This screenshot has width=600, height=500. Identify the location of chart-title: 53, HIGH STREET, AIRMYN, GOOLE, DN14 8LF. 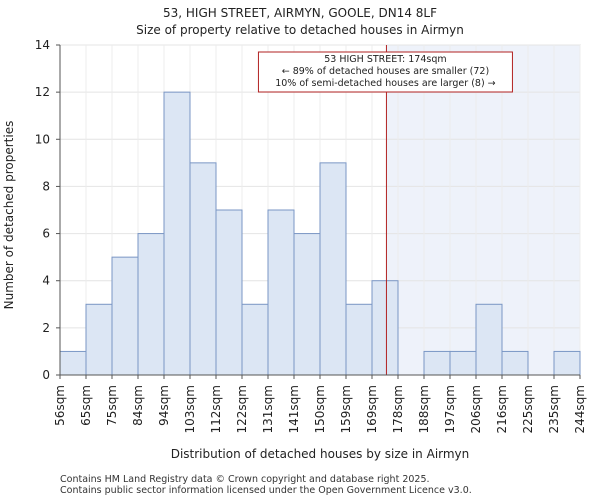
(300, 13).